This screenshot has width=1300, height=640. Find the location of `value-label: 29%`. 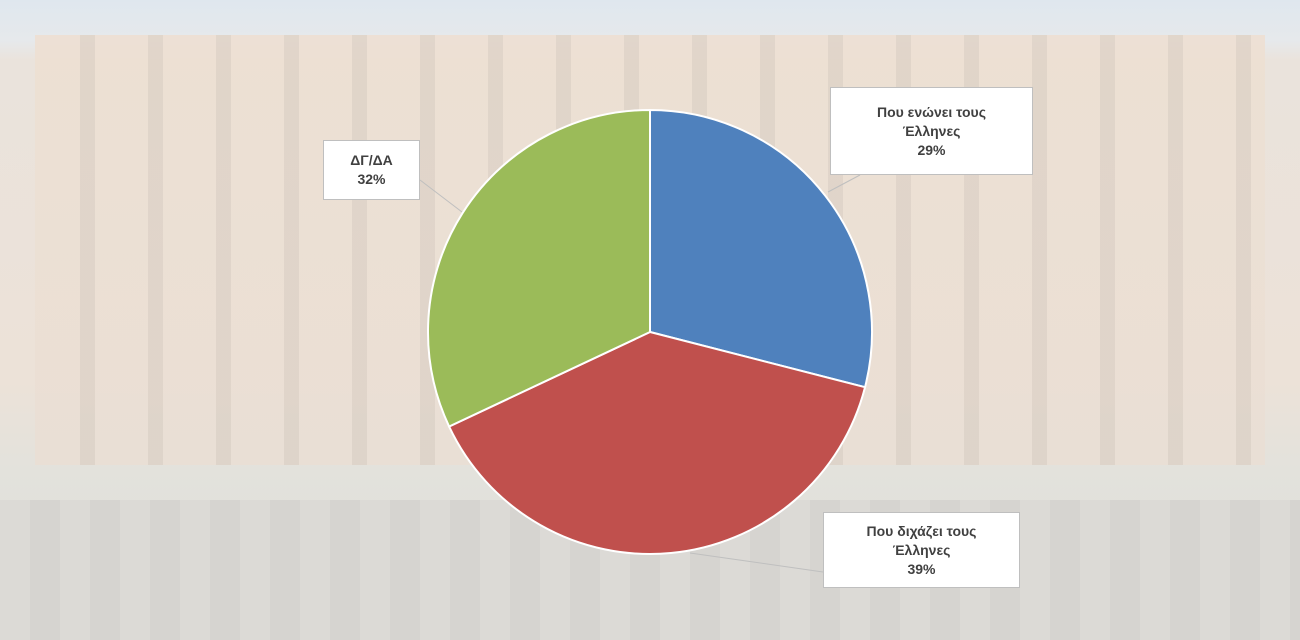

value-label: 29% is located at coordinates (931, 149).